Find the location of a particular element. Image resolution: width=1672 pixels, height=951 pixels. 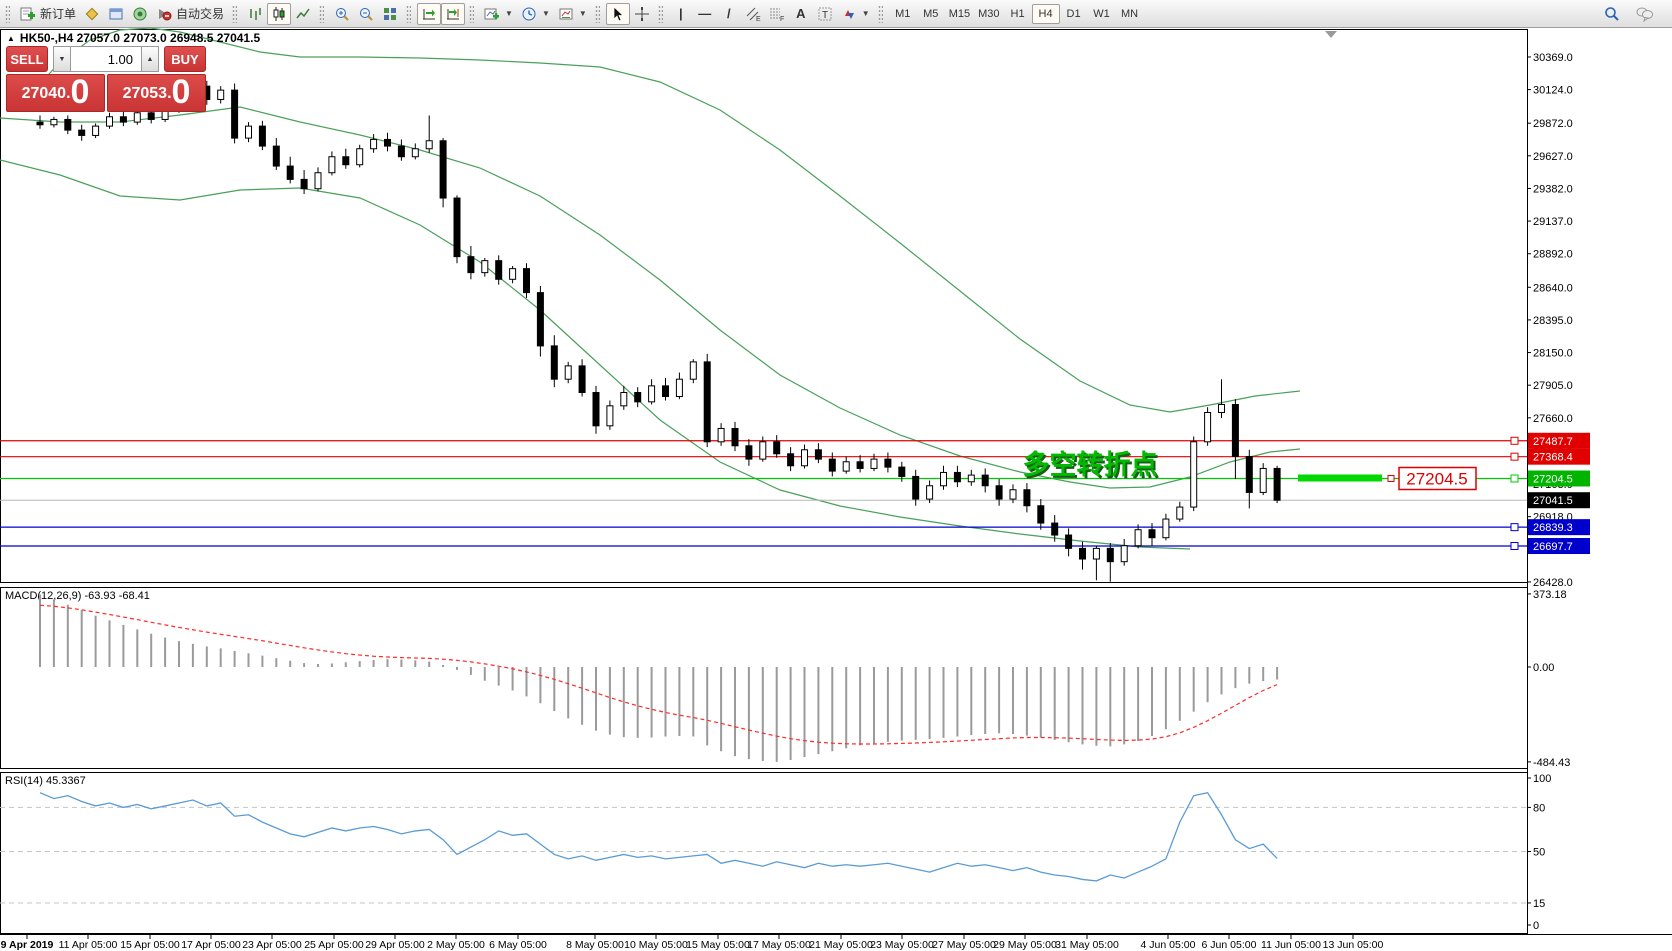

bar-chart-button is located at coordinates (255, 14).